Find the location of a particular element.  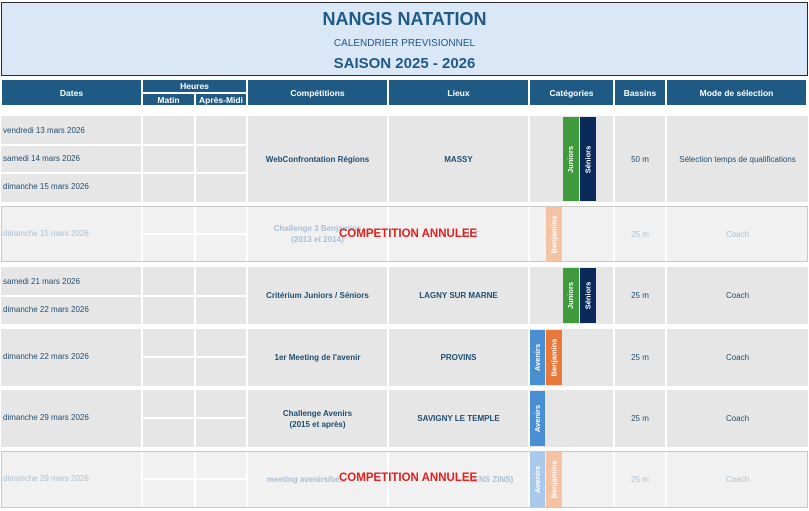

row-mode: Sélection temps de qualifications is located at coordinates (737, 159).